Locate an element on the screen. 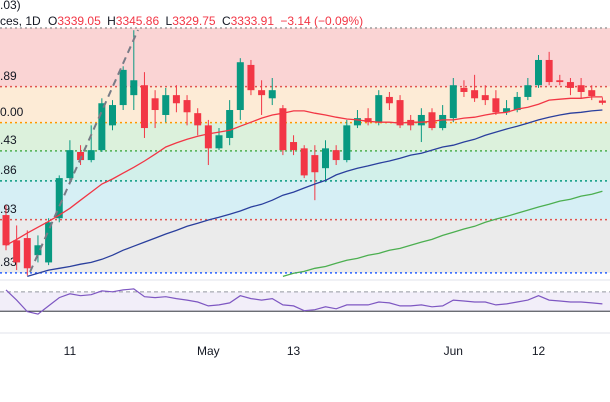 The width and height of the screenshot is (610, 402). rsi-line is located at coordinates (304, 301).